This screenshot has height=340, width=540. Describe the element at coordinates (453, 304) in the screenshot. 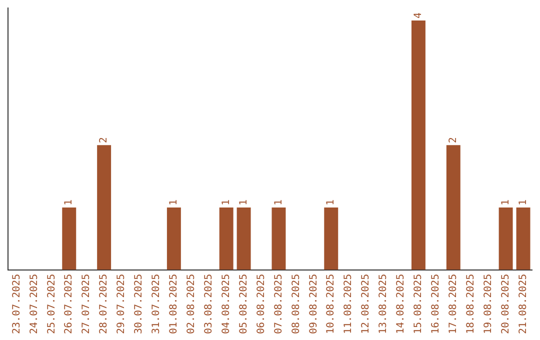

I see `x-tick-label: 17.08.2025` at that location.